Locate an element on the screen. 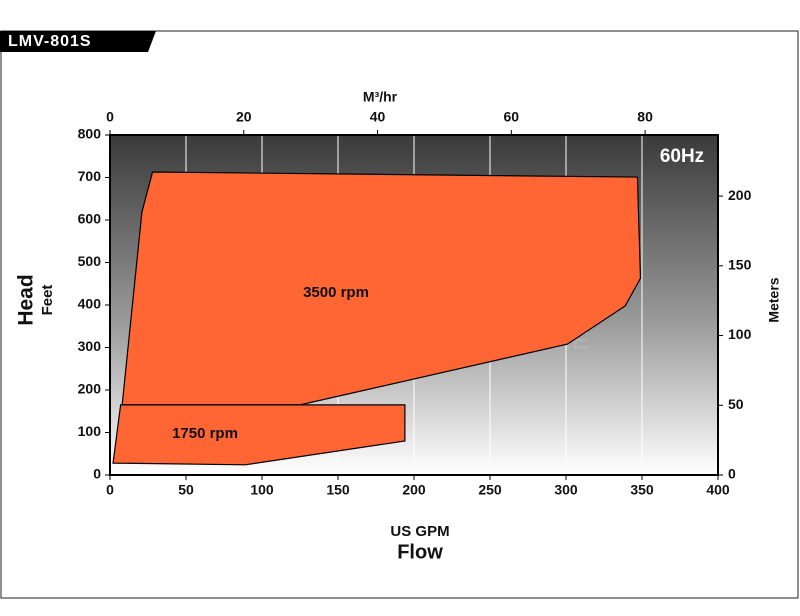 The width and height of the screenshot is (800, 616). y2-tick-label: 50 is located at coordinates (736, 404).